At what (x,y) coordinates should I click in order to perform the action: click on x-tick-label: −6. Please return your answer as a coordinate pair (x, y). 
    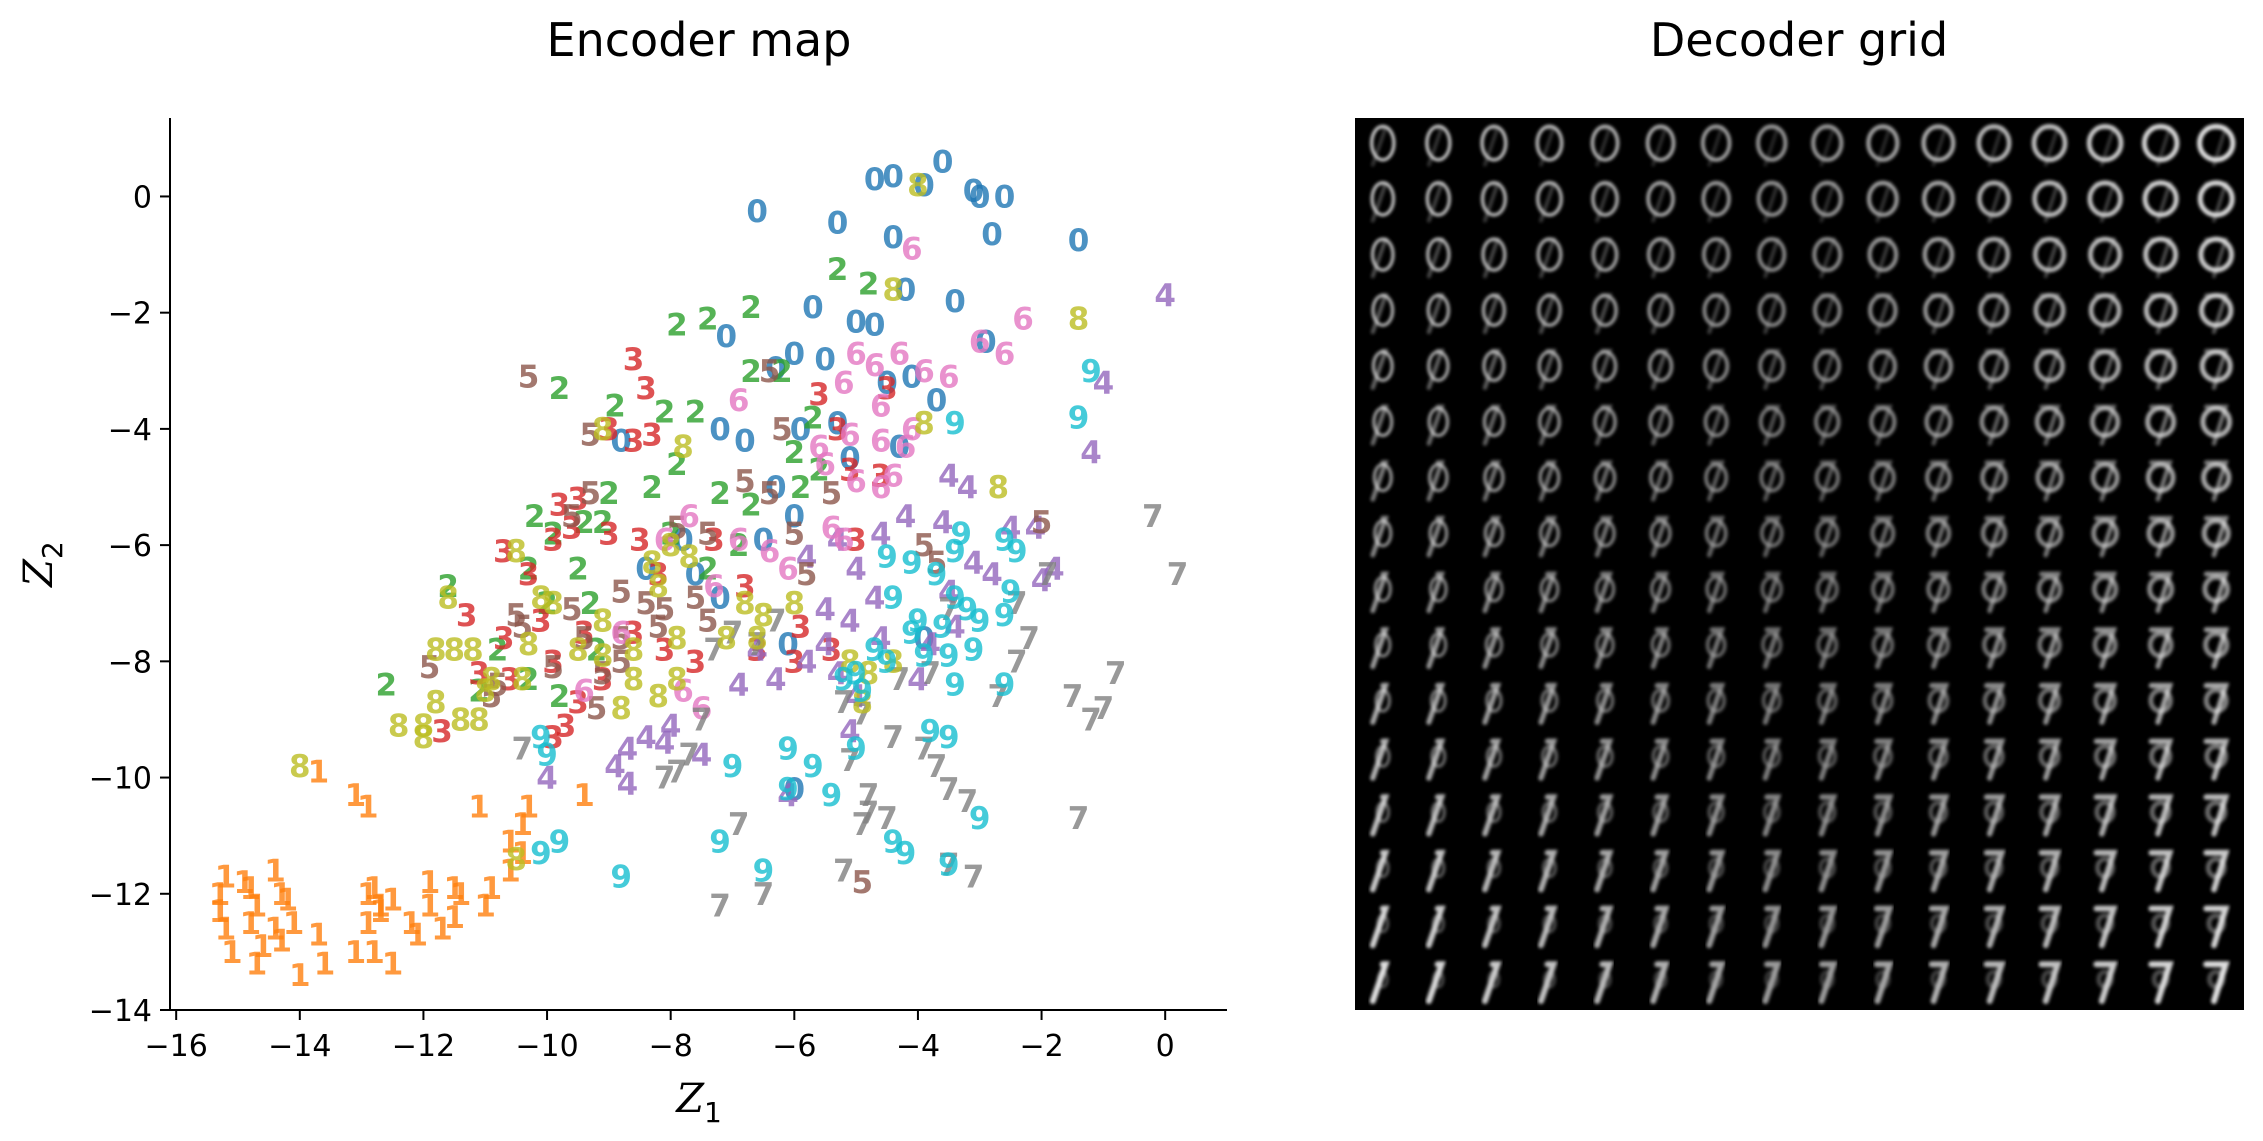
    Looking at the image, I should click on (794, 1046).